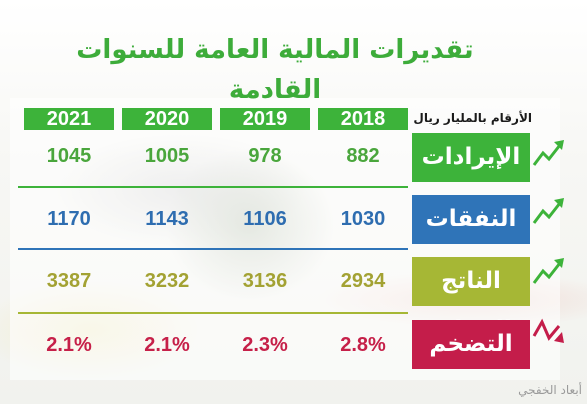 Image resolution: width=587 pixels, height=404 pixels. What do you see at coordinates (363, 119) in the screenshot?
I see `year-header-1: 2018` at bounding box center [363, 119].